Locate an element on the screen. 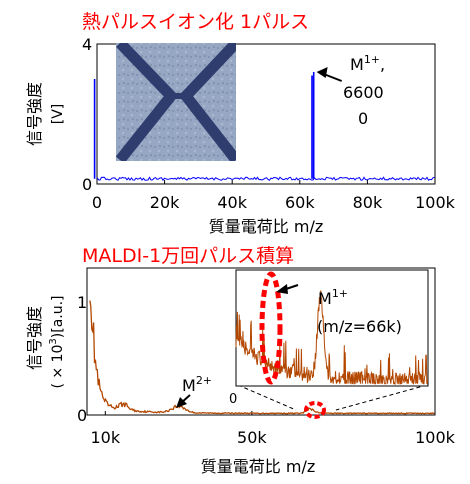 The width and height of the screenshot is (470, 484). inset-peak-label: M1+ is located at coordinates (333, 297).